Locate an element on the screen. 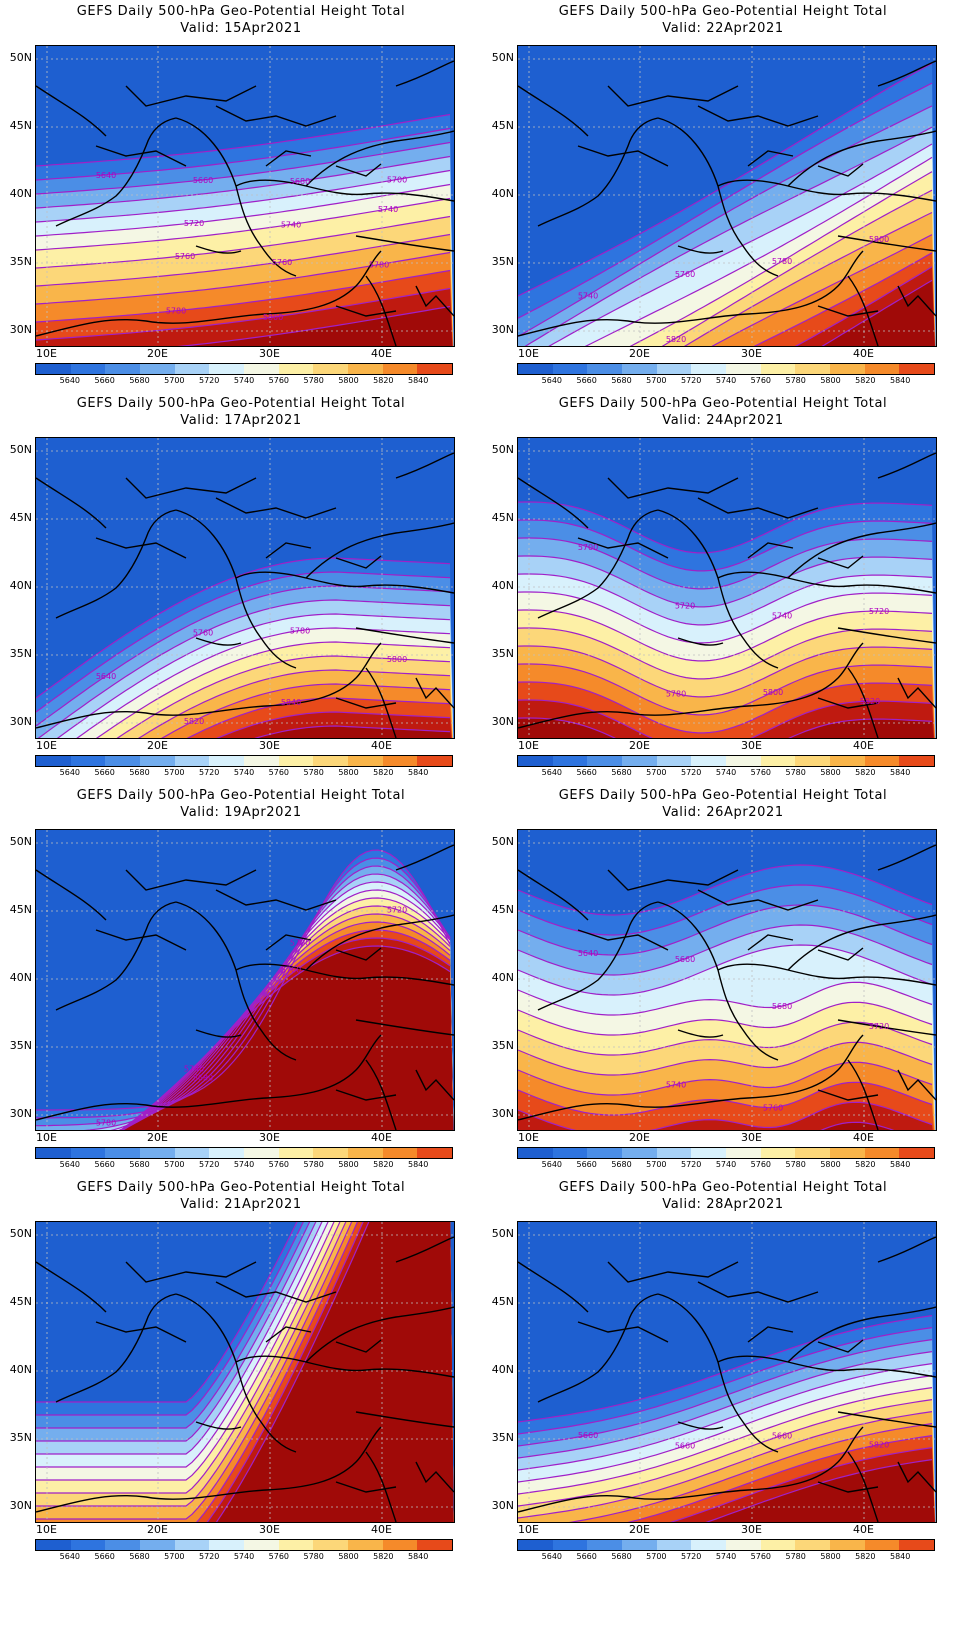 Image resolution: width=964 pixels, height=1640 pixels. contour-label: 5740 is located at coordinates (291, 225).